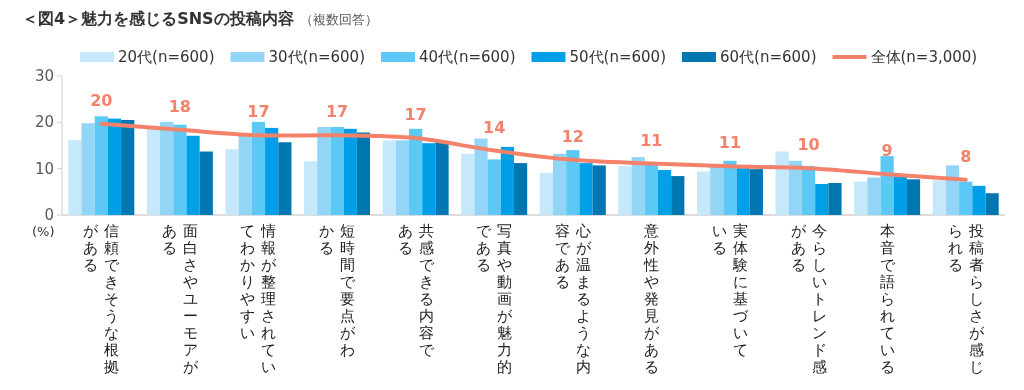 The image size is (1024, 390). Describe the element at coordinates (44, 168) in the screenshot. I see `y-tick-label: 10` at that location.